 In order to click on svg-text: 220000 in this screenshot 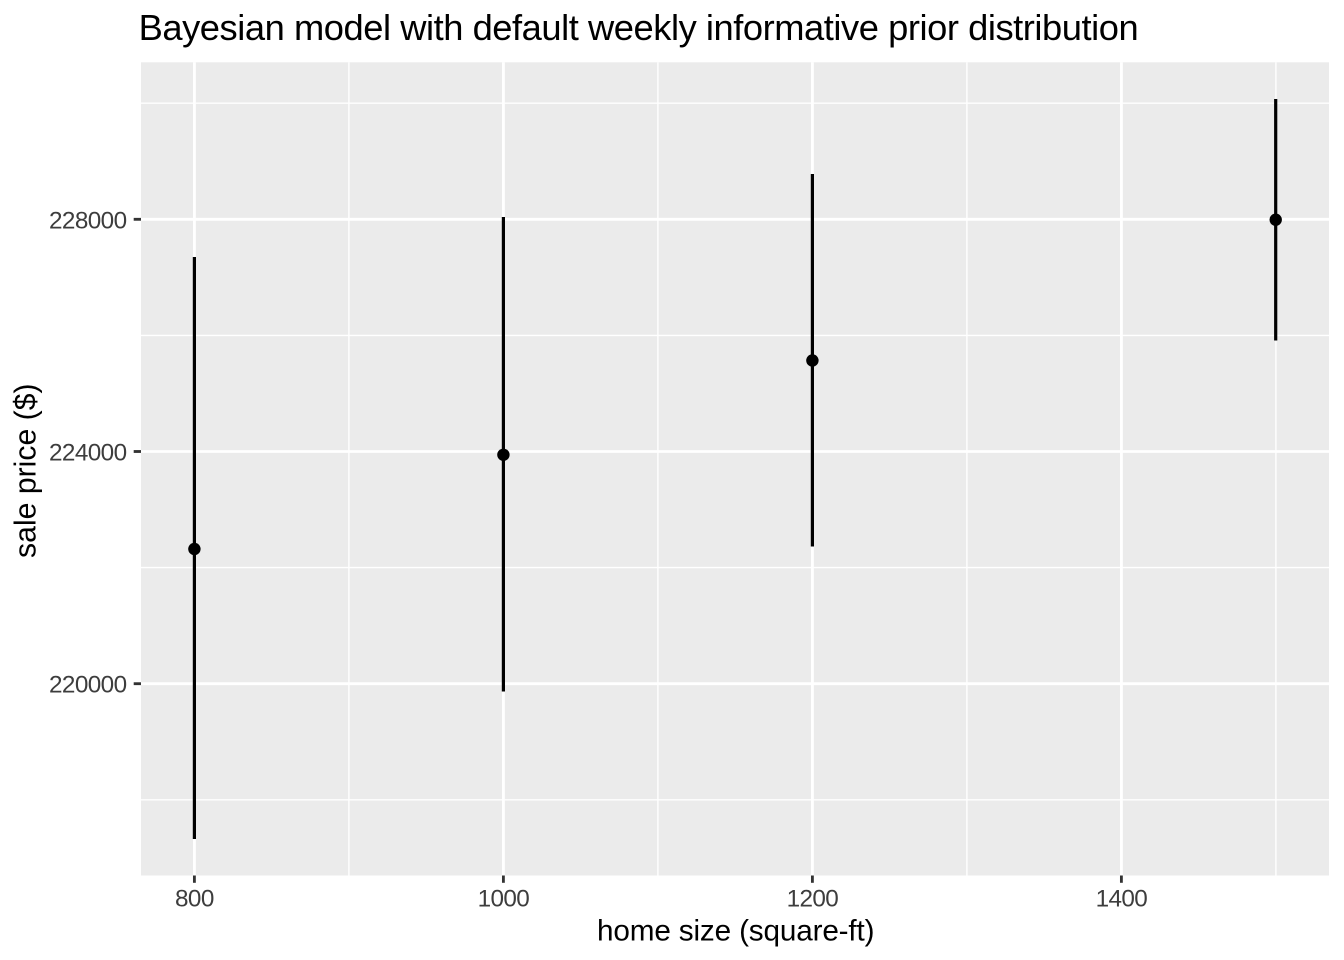, I will do `click(88, 685)`.